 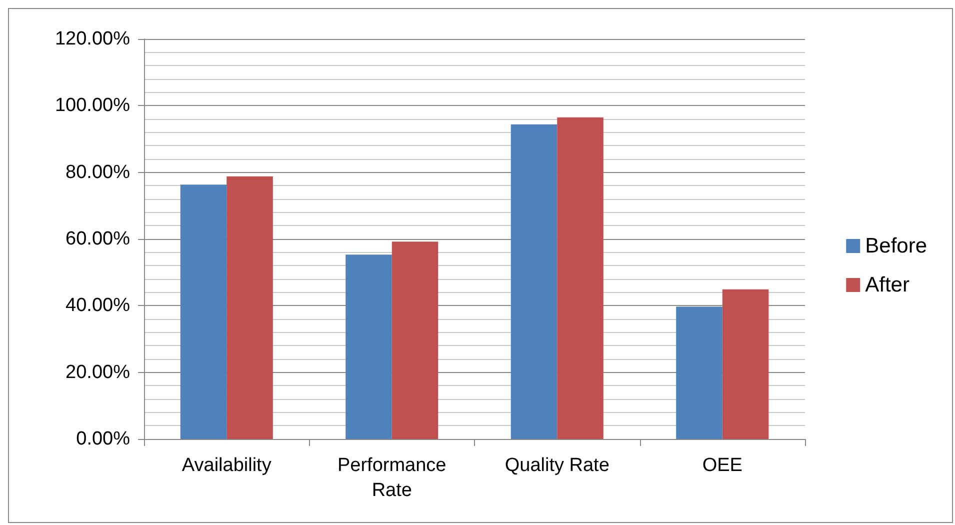 What do you see at coordinates (103, 439) in the screenshot?
I see `y-tick-label: 0.00%` at bounding box center [103, 439].